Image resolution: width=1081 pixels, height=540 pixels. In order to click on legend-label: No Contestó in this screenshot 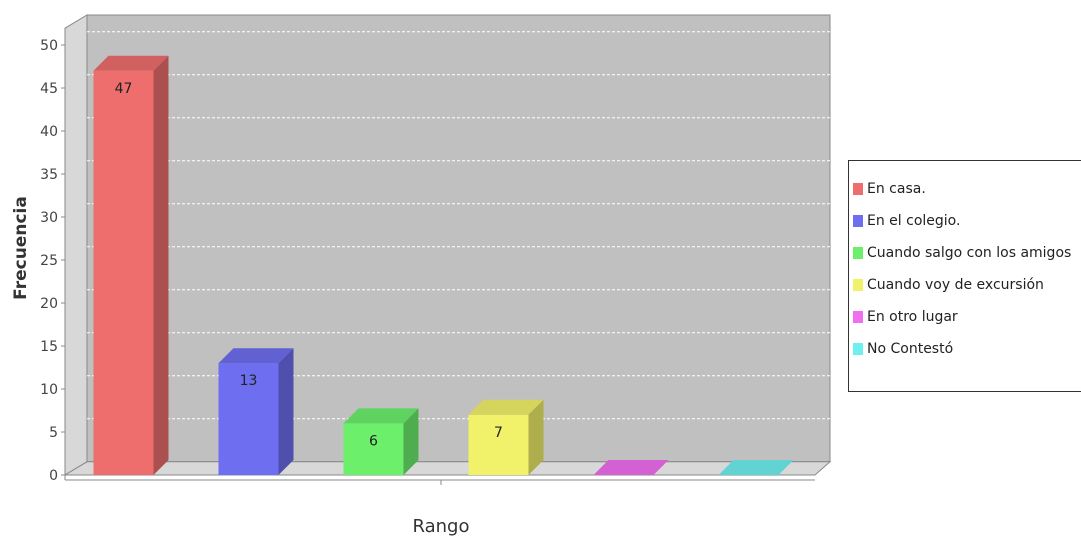, I will do `click(910, 349)`.